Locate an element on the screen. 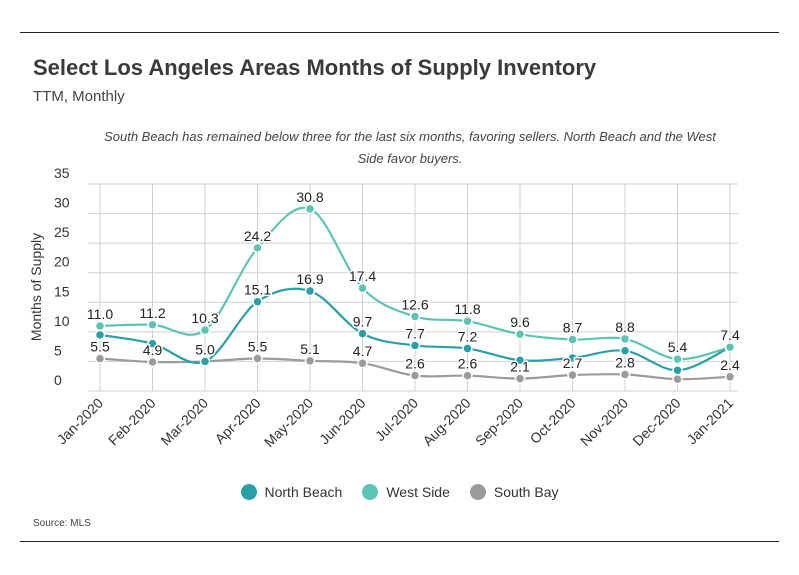 The height and width of the screenshot is (575, 799). west-side-data-label: 30.8 is located at coordinates (309, 197).